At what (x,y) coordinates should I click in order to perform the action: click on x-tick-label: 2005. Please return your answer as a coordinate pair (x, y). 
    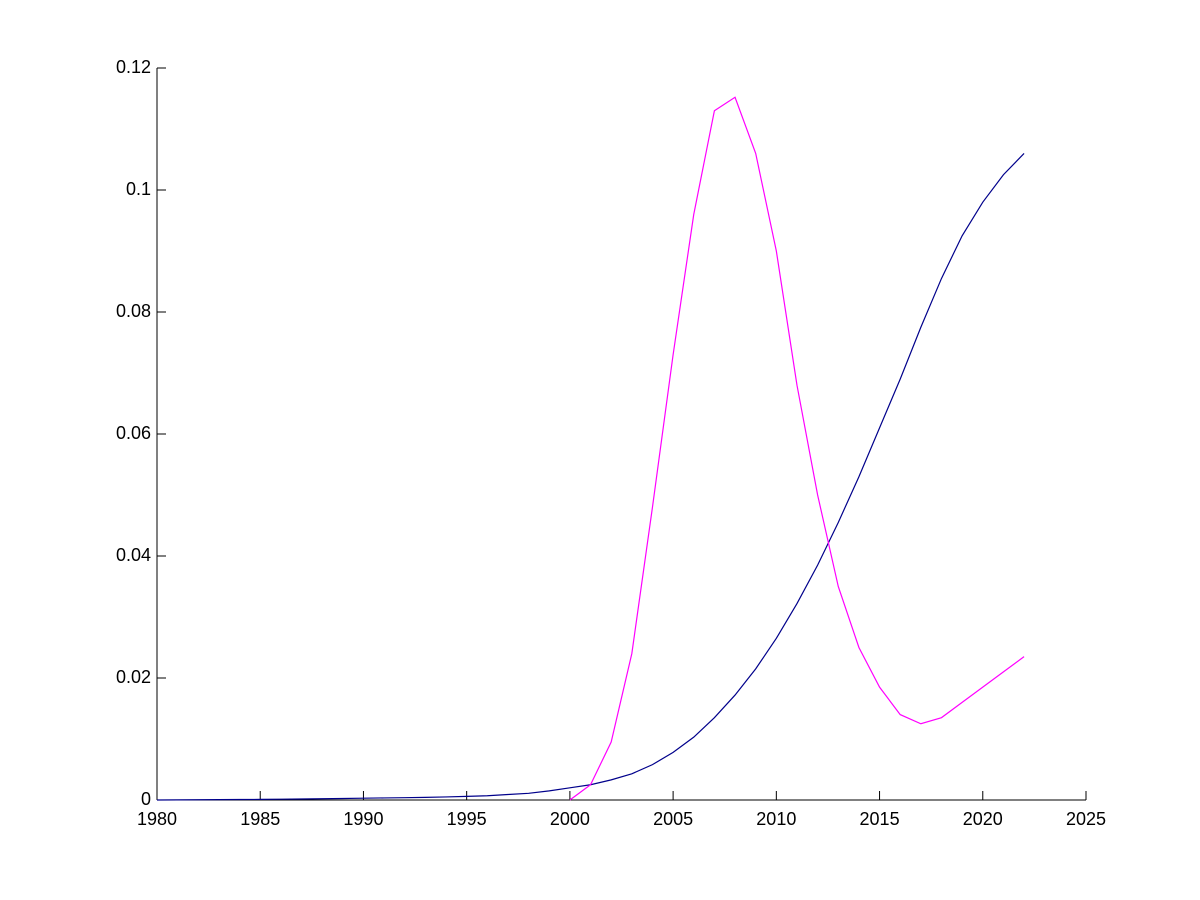
    Looking at the image, I should click on (673, 819).